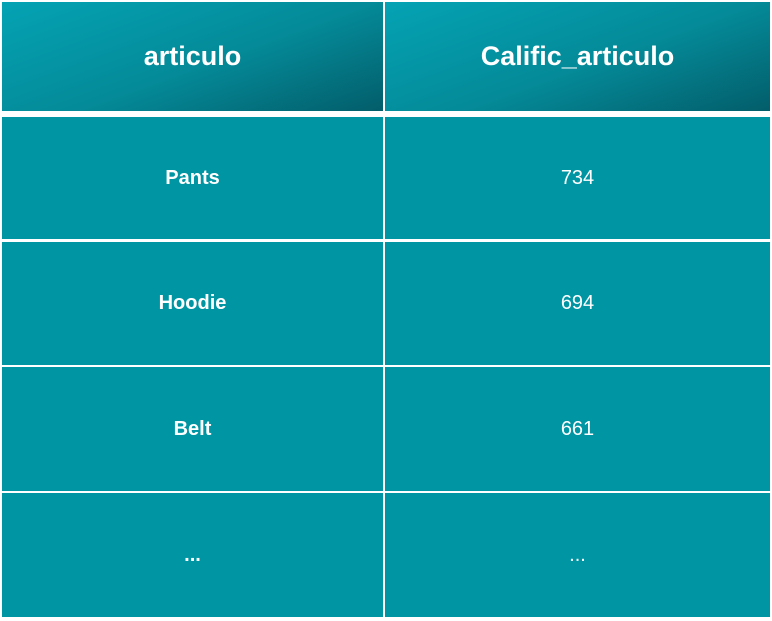  I want to click on cell-text: Pants, so click(192, 177).